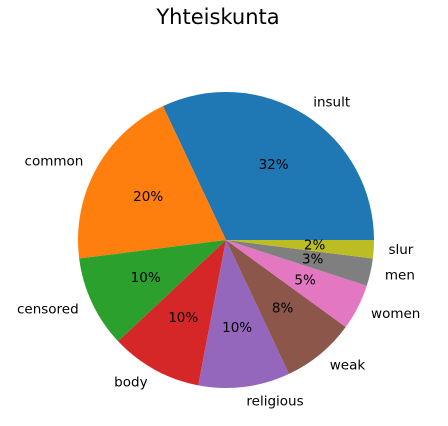 The width and height of the screenshot is (448, 426). Describe the element at coordinates (315, 246) in the screenshot. I see `pct-label-slur: 2%` at that location.